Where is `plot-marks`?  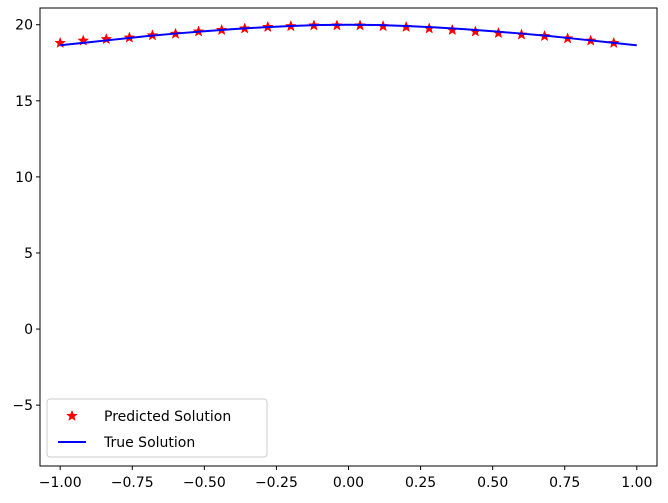 plot-marks is located at coordinates (345, 34).